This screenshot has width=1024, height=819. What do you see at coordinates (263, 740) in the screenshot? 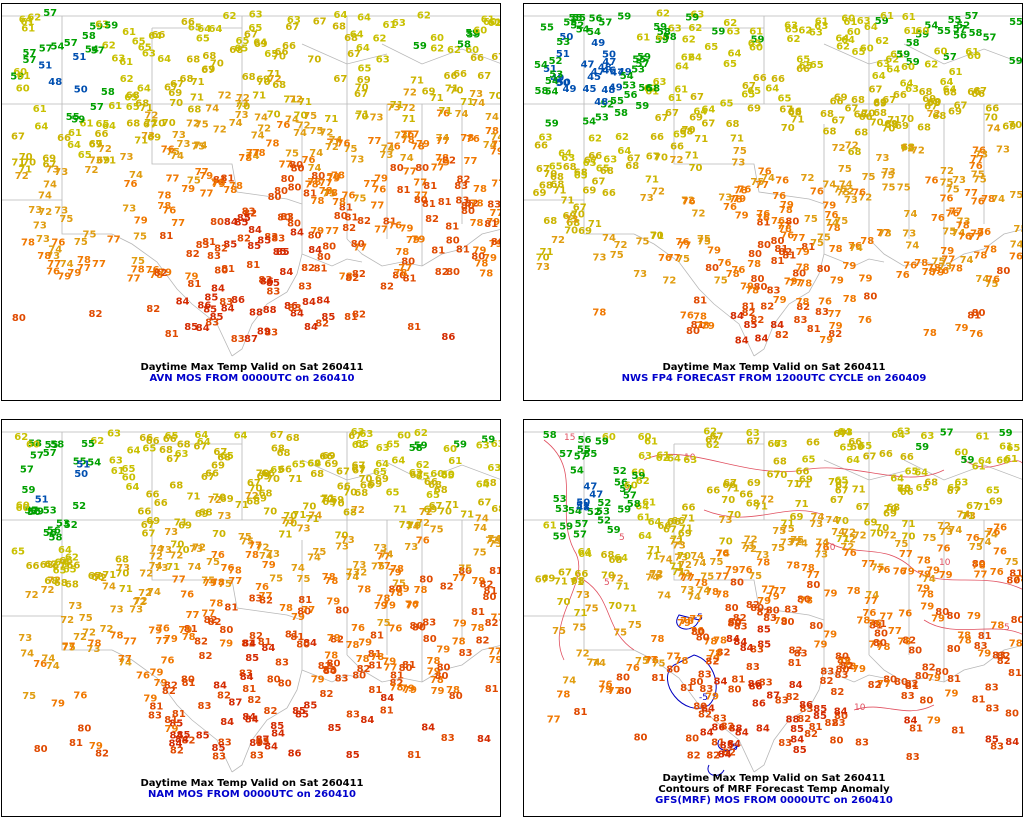
I see `station-temp: 87` at bounding box center [263, 740].